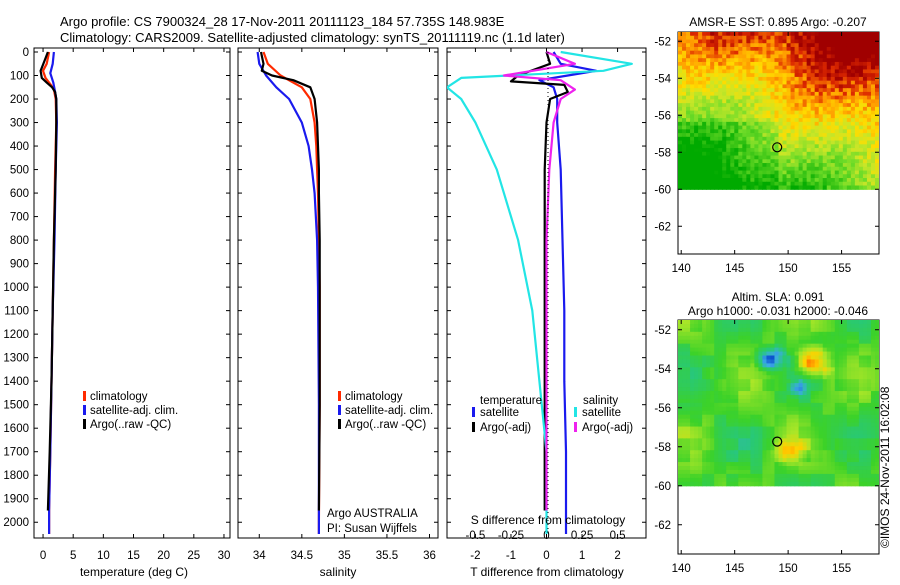 Image resolution: width=900 pixels, height=585 pixels. Describe the element at coordinates (16, 500) in the screenshot. I see `depth-tick-label: 1900` at that location.